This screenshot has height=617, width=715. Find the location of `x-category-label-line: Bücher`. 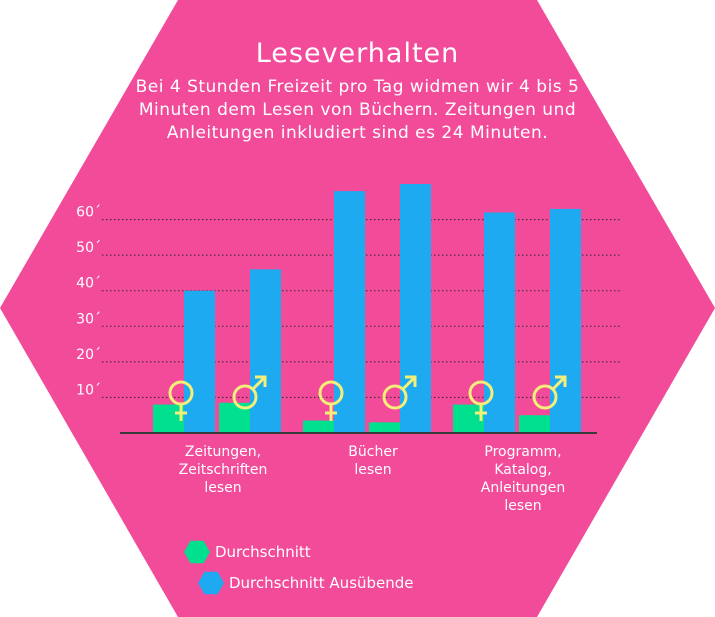

x-category-label-line: Bücher is located at coordinates (373, 452).